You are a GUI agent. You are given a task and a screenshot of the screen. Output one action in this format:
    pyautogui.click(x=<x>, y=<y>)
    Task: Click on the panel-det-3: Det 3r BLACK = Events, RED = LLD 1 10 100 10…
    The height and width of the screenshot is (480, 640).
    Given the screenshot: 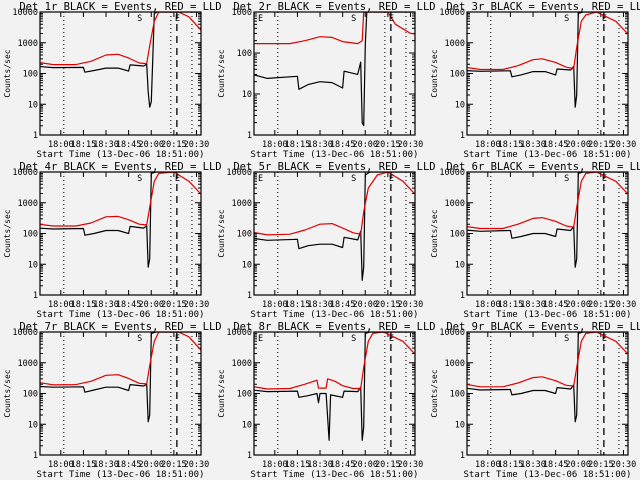 What is the action you would take?
    pyautogui.click(x=535, y=80)
    